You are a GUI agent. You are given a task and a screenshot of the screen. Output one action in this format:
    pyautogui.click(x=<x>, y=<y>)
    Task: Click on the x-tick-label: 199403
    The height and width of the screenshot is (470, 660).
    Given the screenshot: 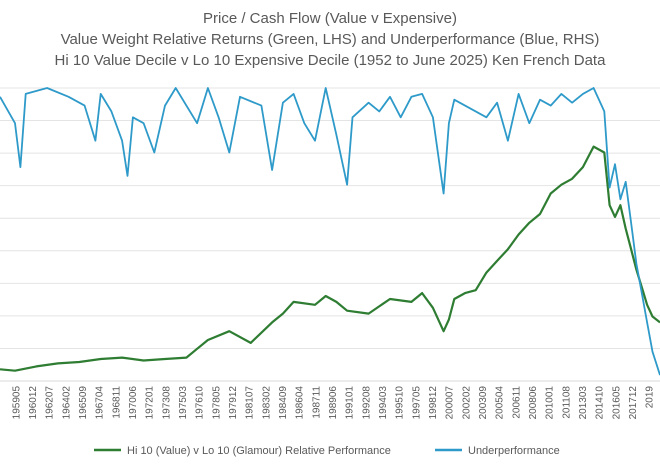 What is the action you would take?
    pyautogui.click(x=383, y=403)
    